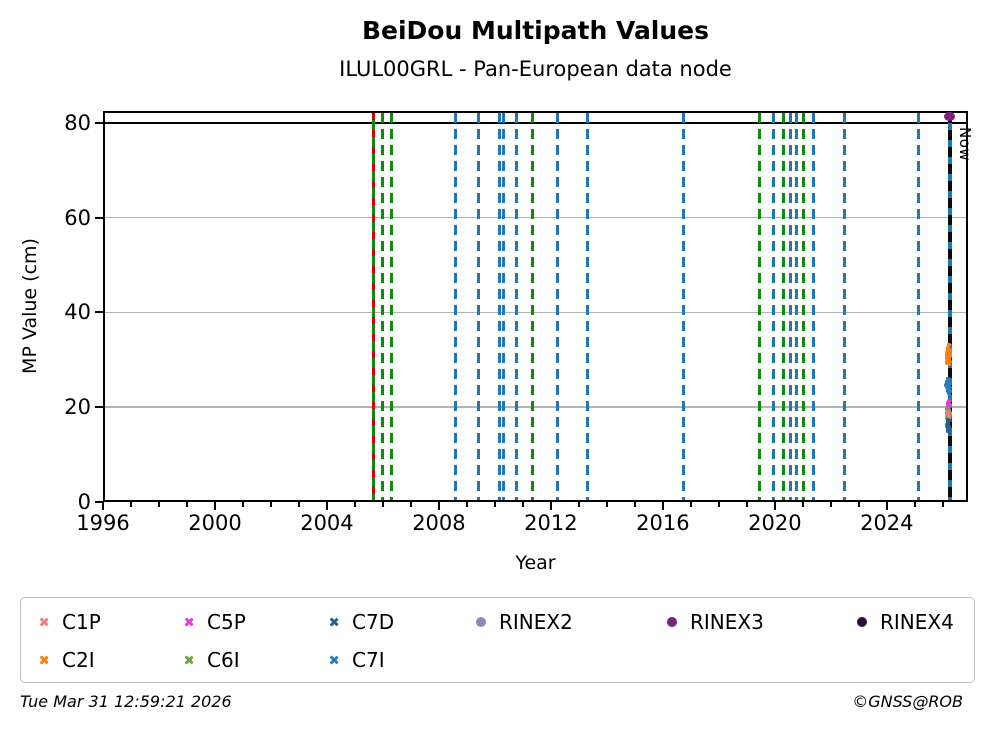 Image resolution: width=993 pixels, height=734 pixels. Describe the element at coordinates (663, 523) in the screenshot. I see `x-tick-label: 2016` at that location.